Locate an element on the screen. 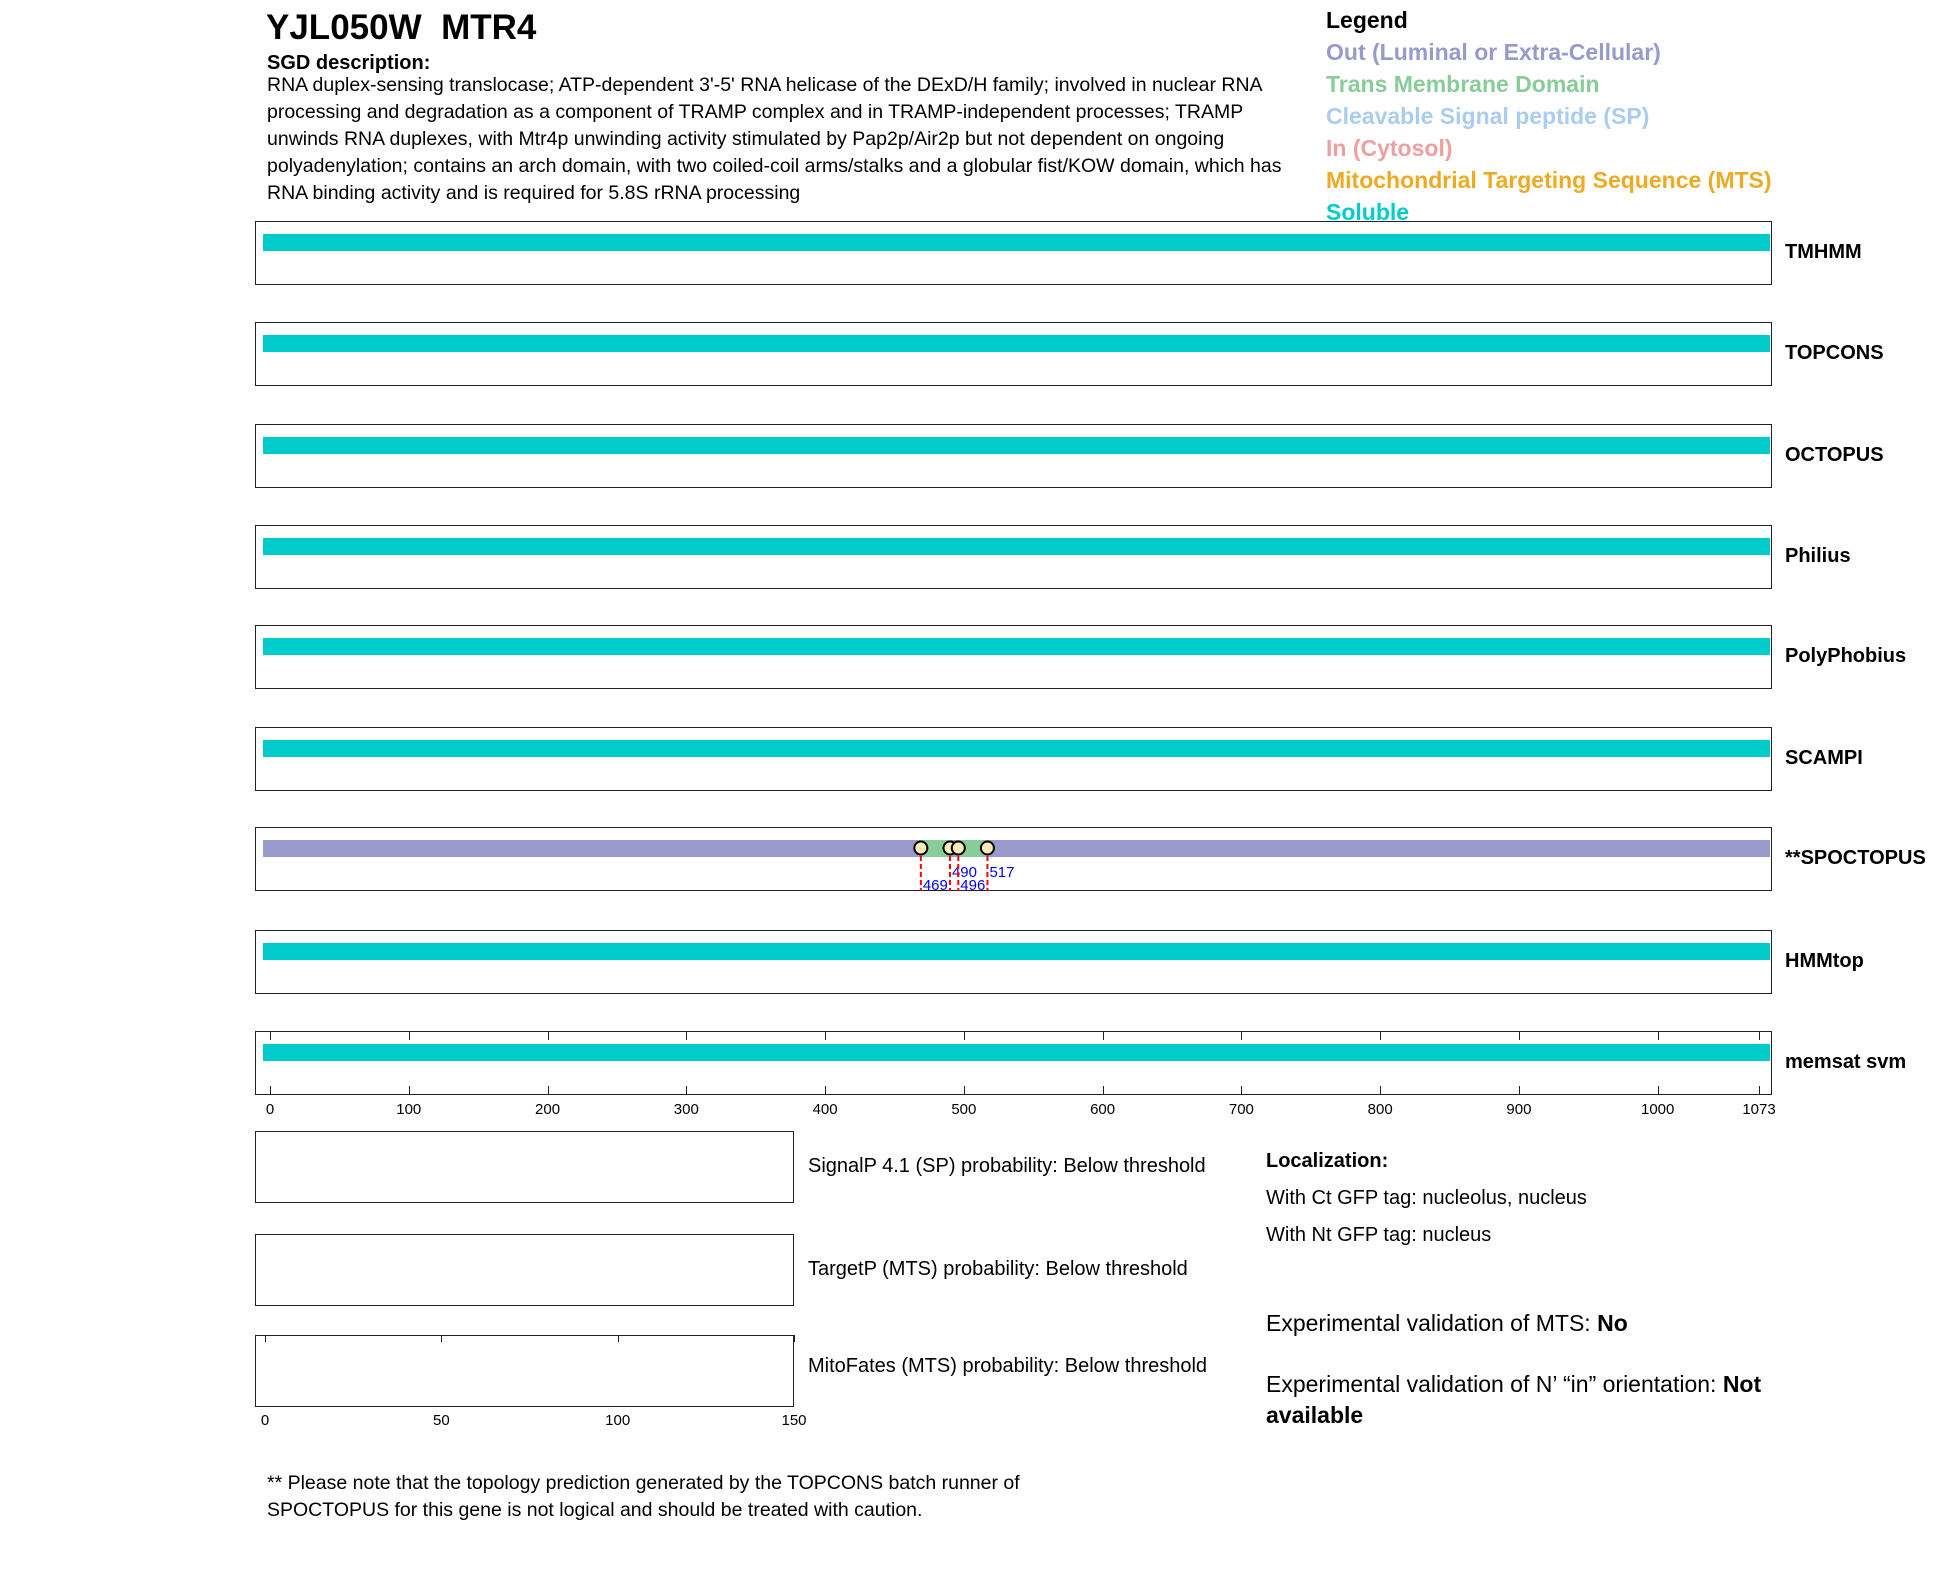  legend-item: Trans Membrane Domain is located at coordinates (1463, 84).